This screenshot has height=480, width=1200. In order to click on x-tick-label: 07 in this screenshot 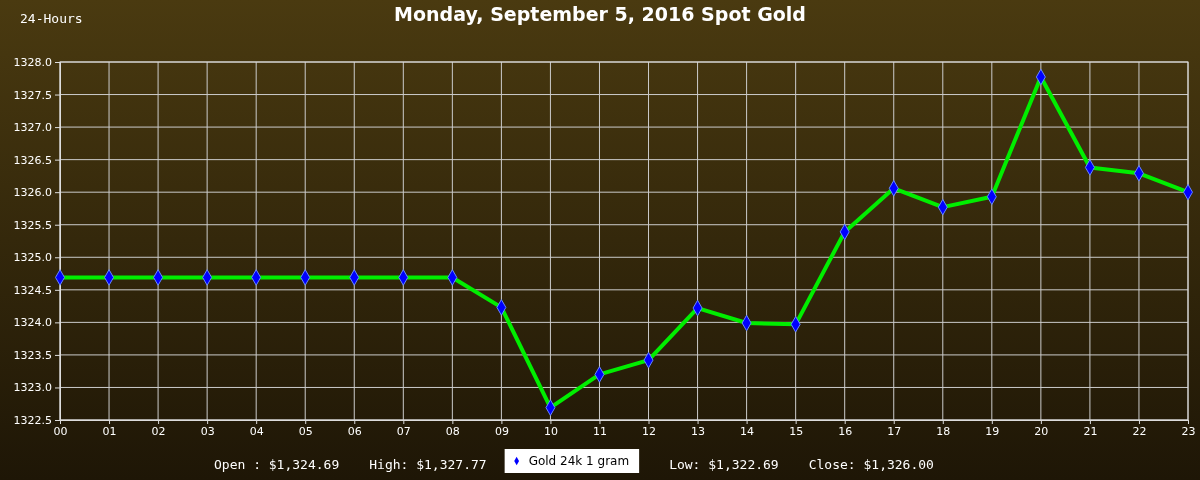, I will do `click(403, 431)`.